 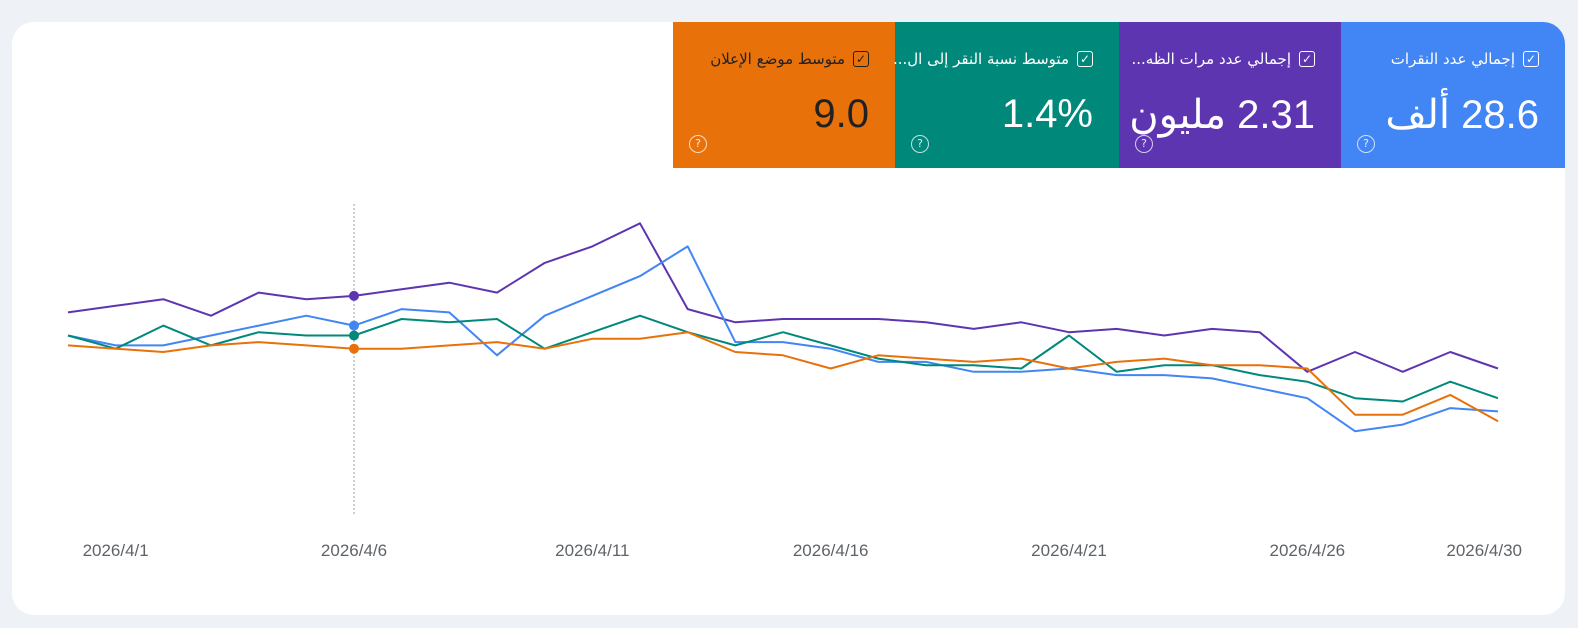 What do you see at coordinates (1484, 550) in the screenshot?
I see `x-tick-label: 2026/4/30` at bounding box center [1484, 550].